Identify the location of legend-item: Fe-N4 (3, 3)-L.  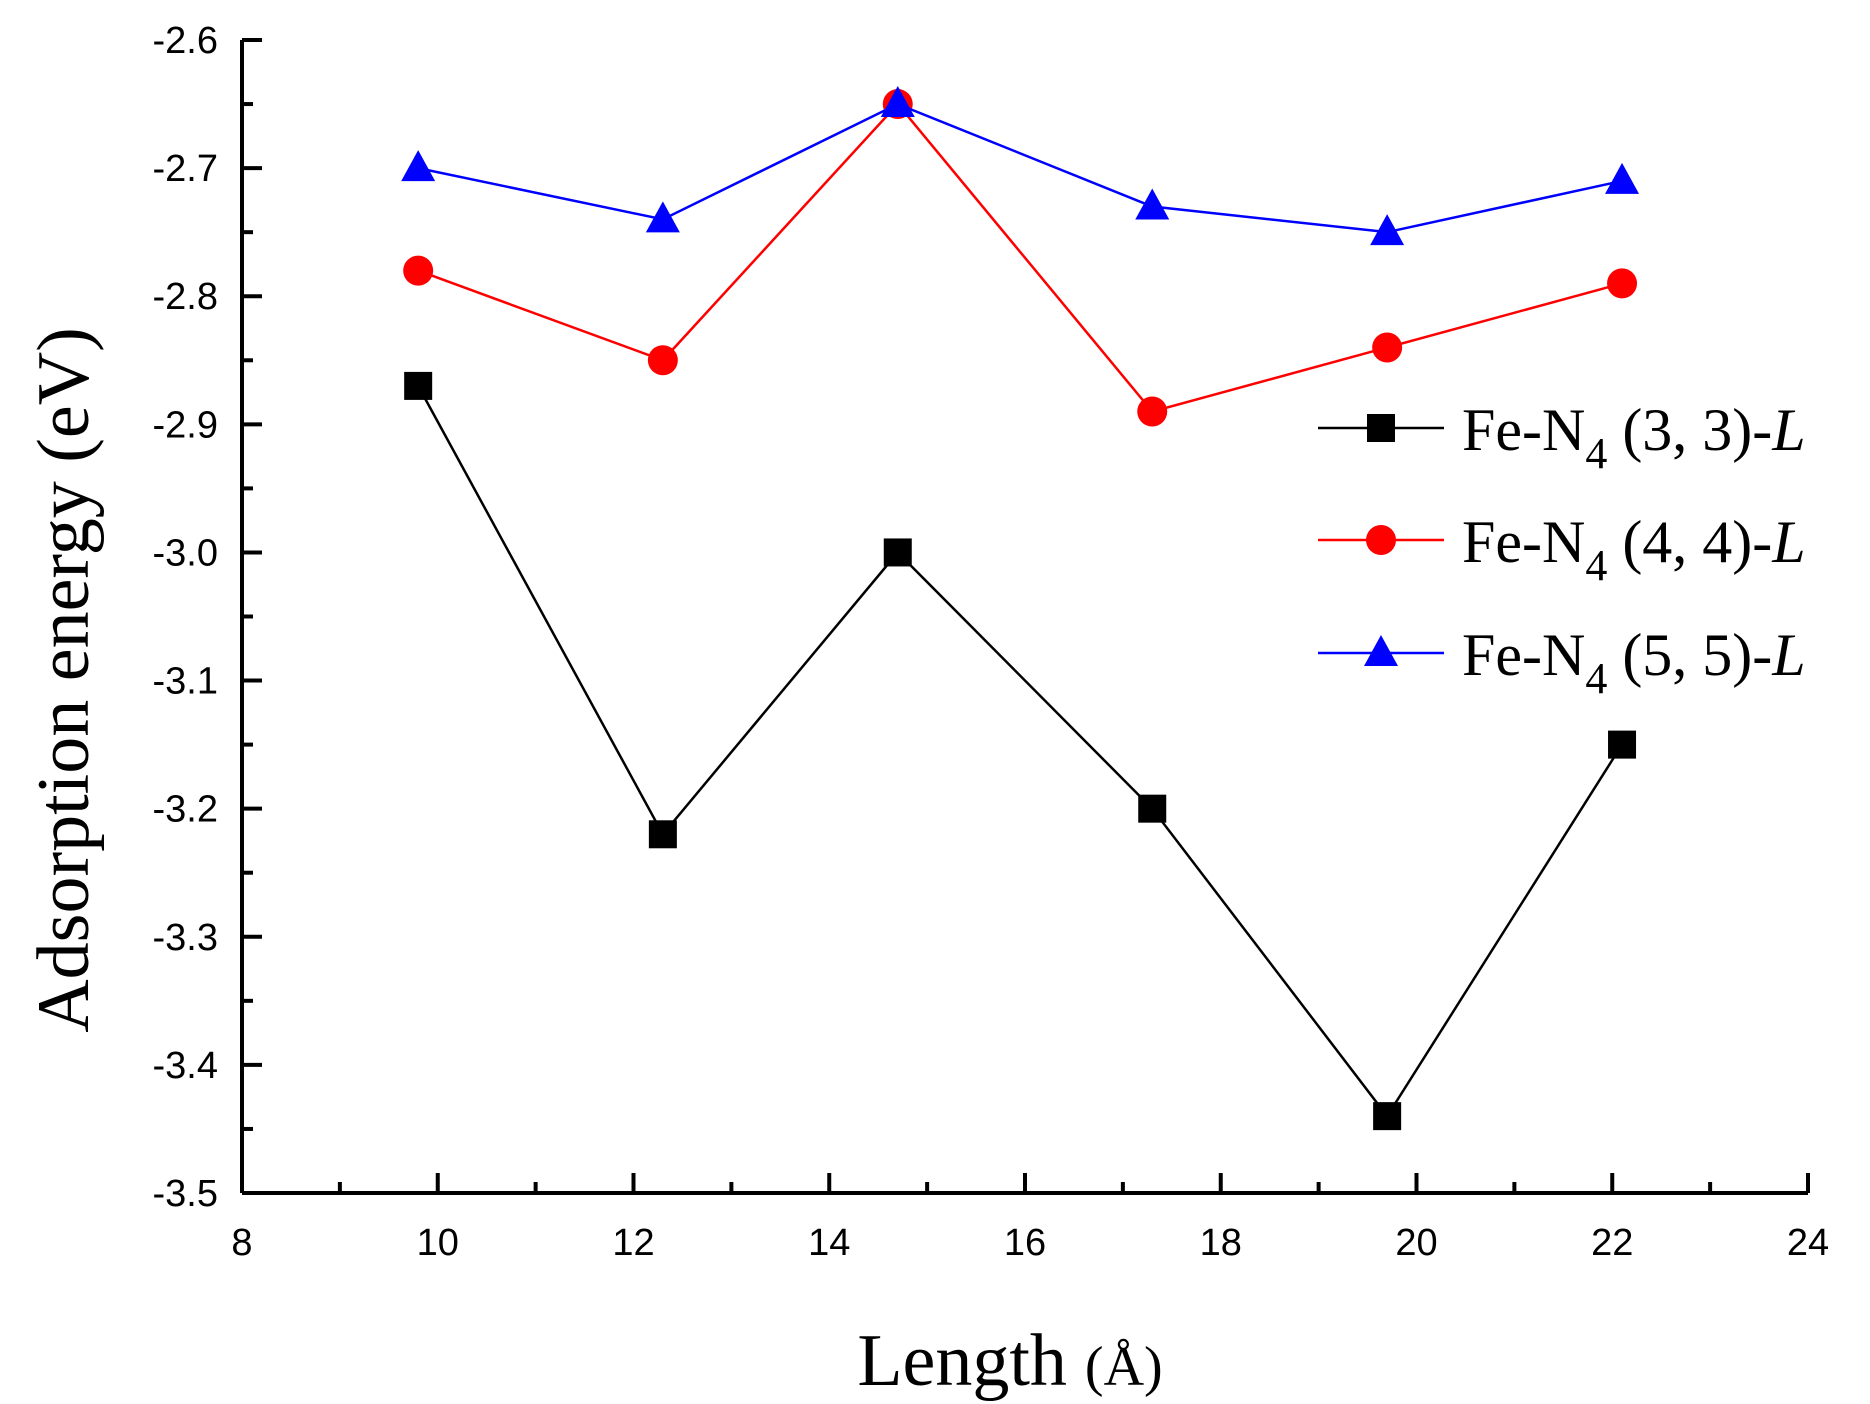
(1562, 437).